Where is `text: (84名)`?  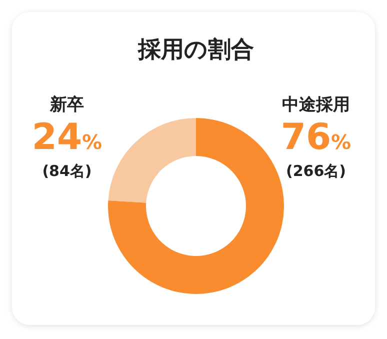
text: (84名) is located at coordinates (67, 171).